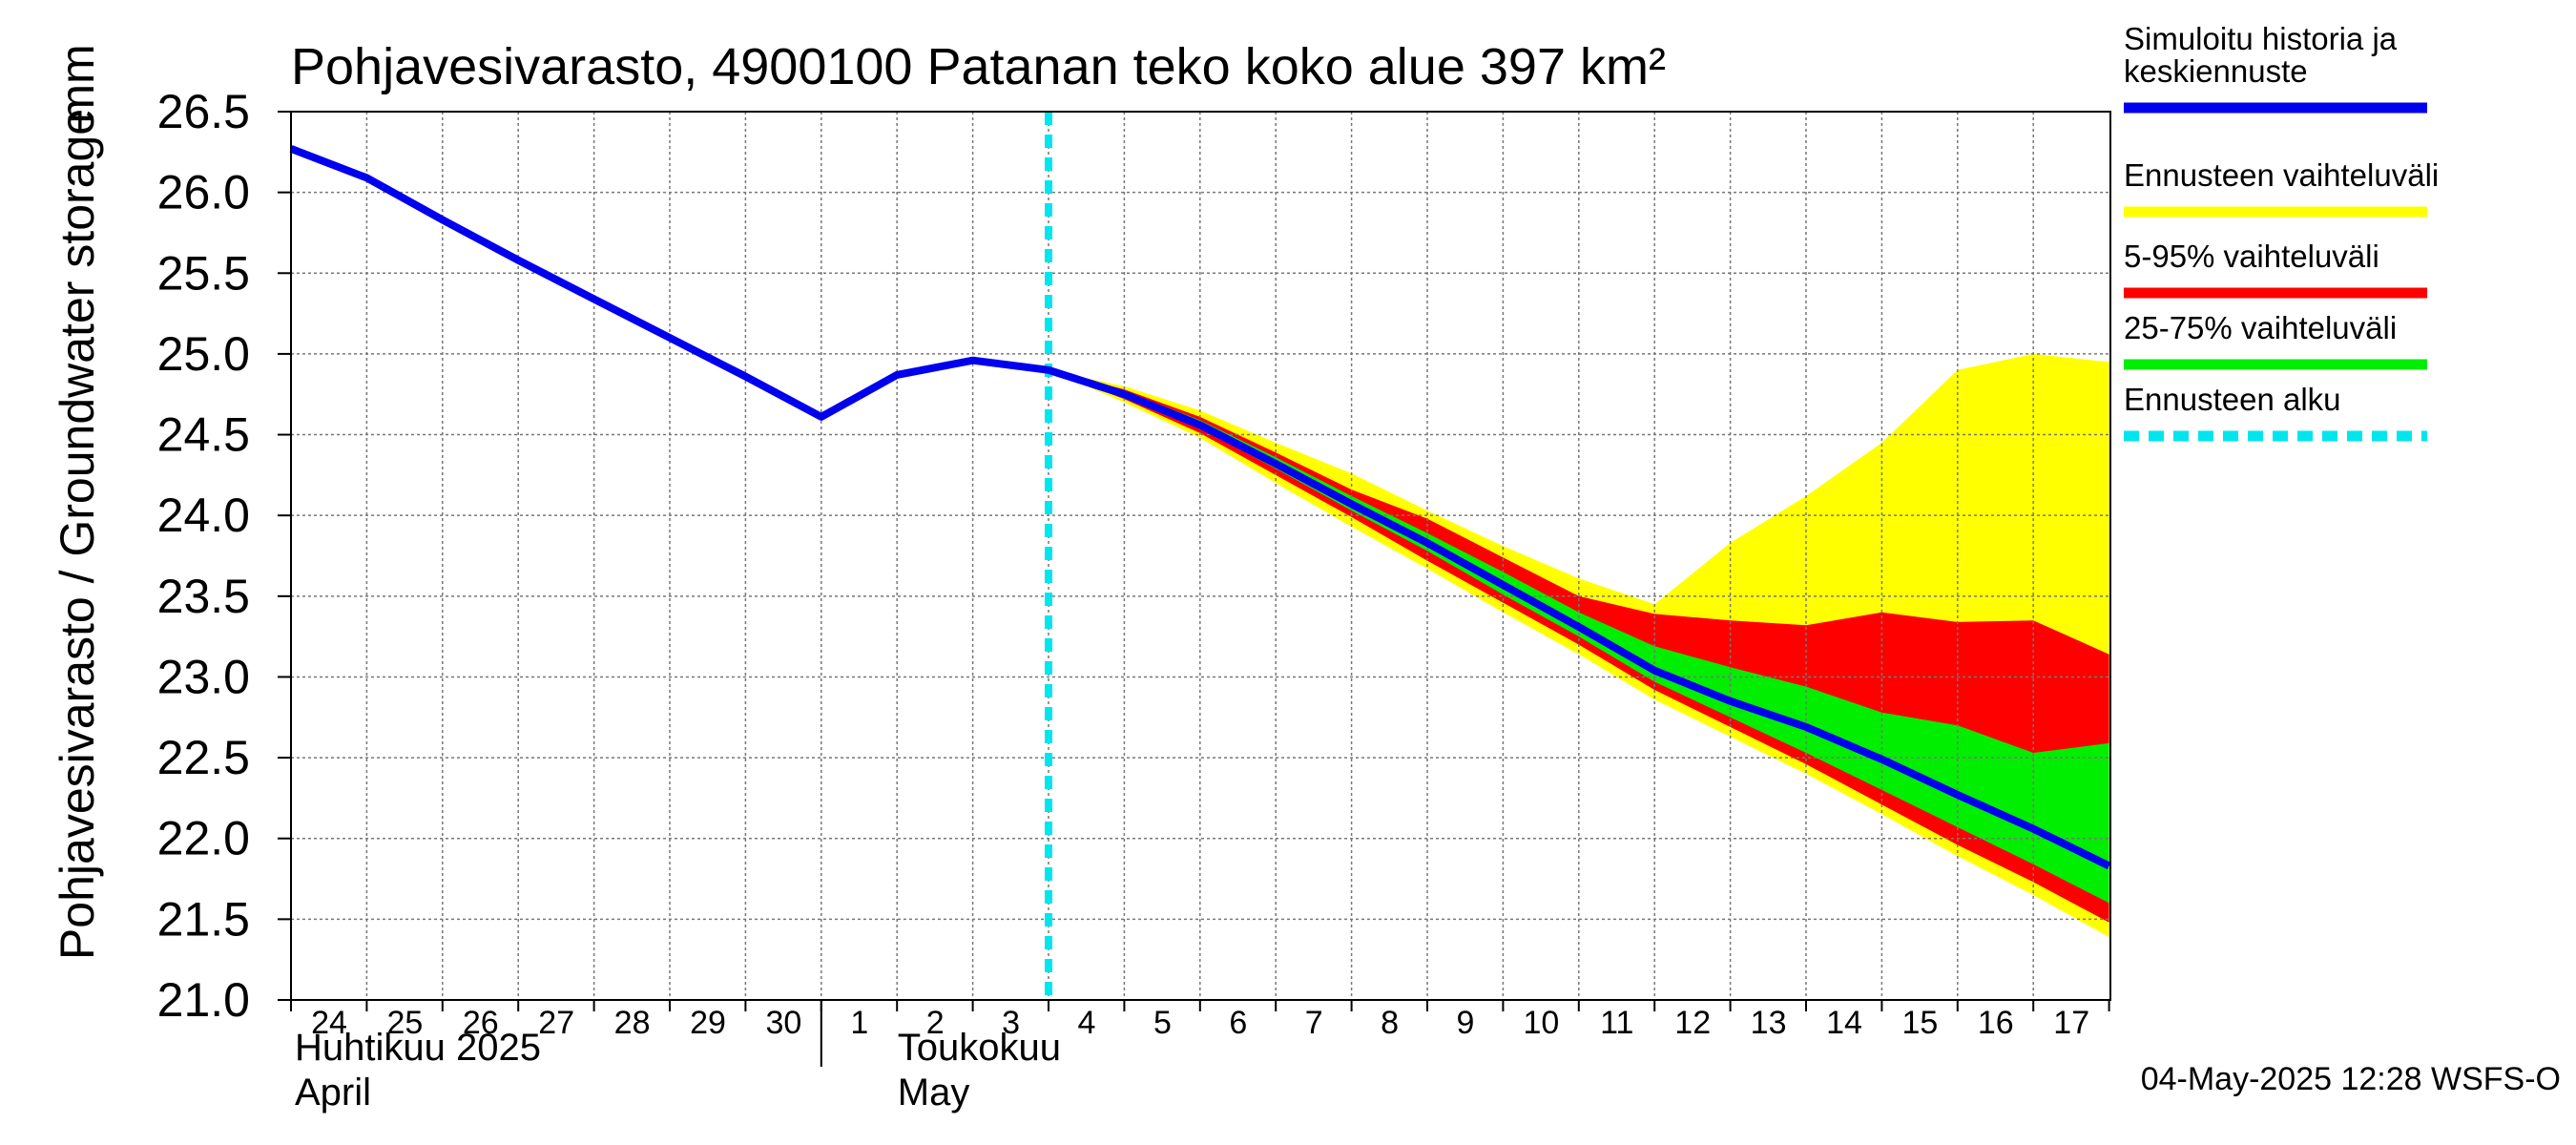 Image resolution: width=2576 pixels, height=1145 pixels. I want to click on y-tick-label: 26.5, so click(203, 112).